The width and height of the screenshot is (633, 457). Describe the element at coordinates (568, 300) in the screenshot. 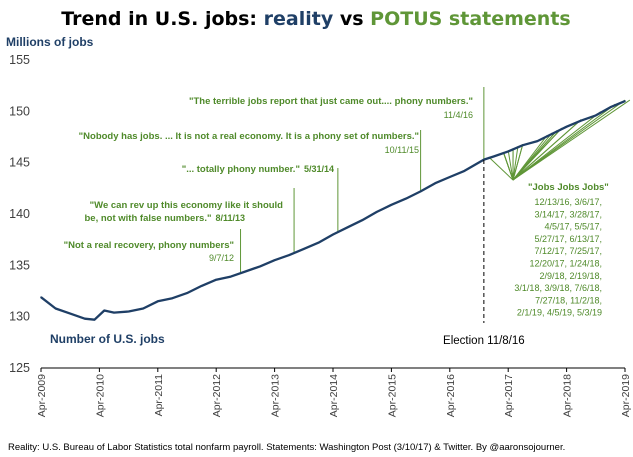

I see `jobs-tweet-dates: 7/27/18, 11/2/18,` at that location.